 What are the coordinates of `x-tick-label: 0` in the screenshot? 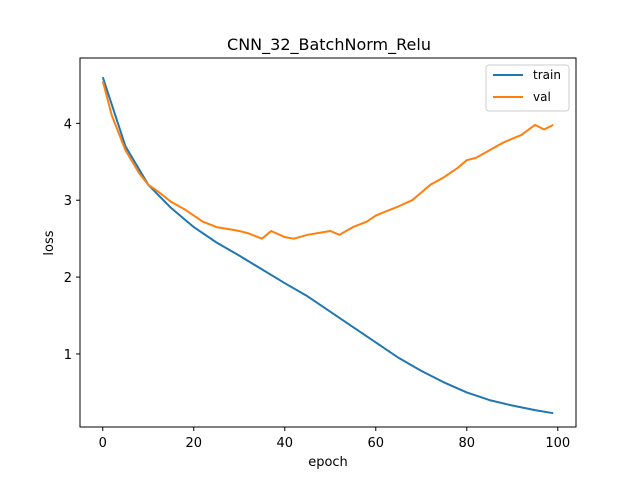 It's located at (103, 443).